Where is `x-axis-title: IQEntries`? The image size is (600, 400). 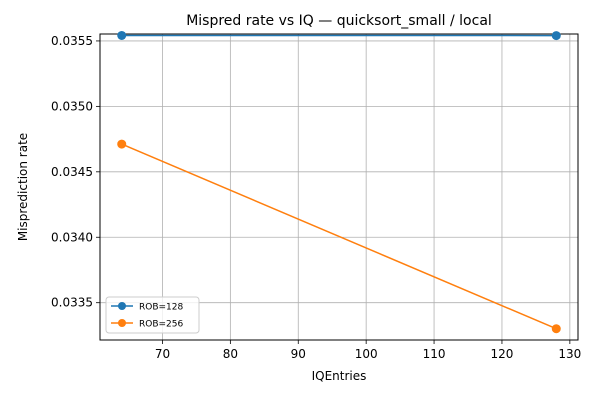
x-axis-title: IQEntries is located at coordinates (339, 376).